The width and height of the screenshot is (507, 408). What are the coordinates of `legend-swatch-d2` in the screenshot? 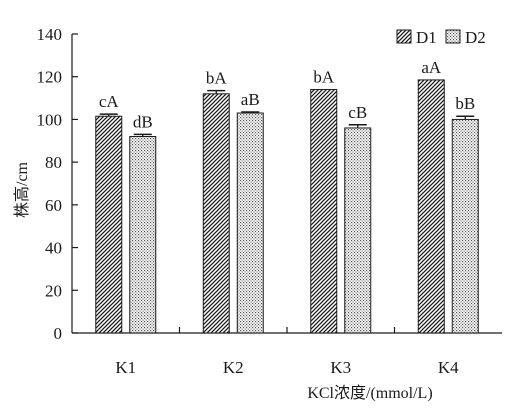 It's located at (453, 36).